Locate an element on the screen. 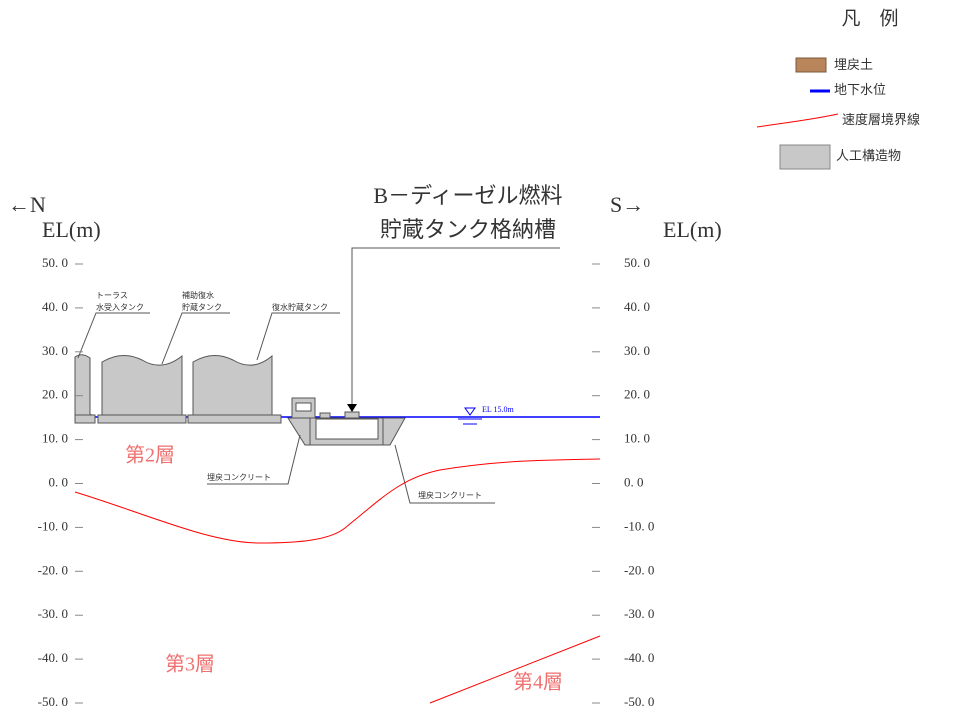  structure-label: トーラス is located at coordinates (112, 295).